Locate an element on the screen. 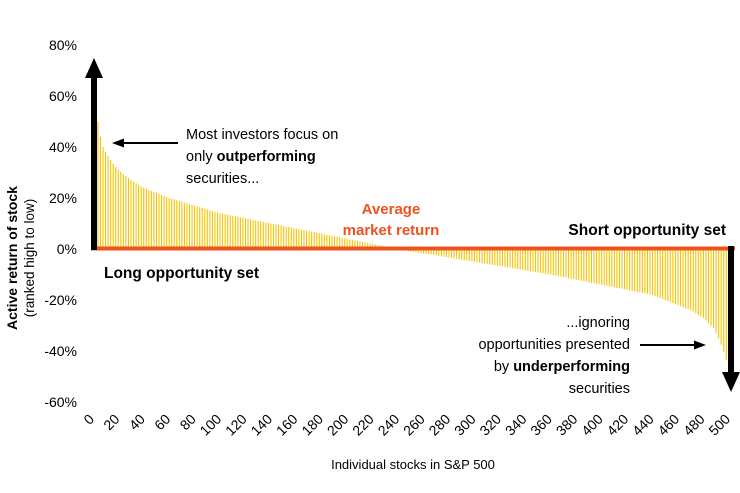 The height and width of the screenshot is (493, 740). underperforming-note-bold: underperforming is located at coordinates (571, 367).